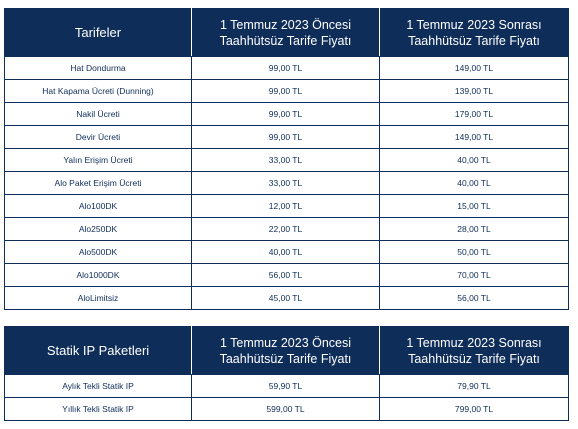 The width and height of the screenshot is (578, 429). I want to click on old-price-cell: 59,90 TL, so click(285, 386).